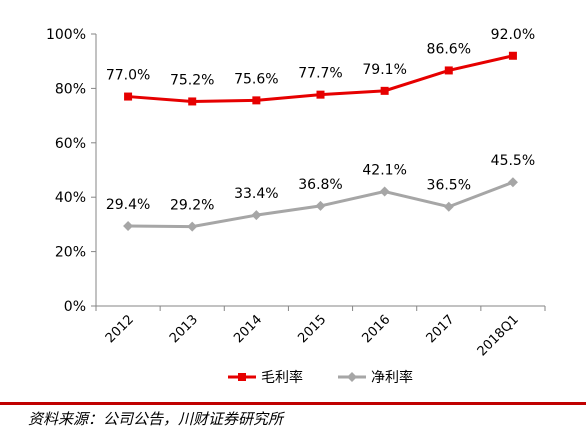 Image resolution: width=586 pixels, height=441 pixels. I want to click on y-tick-label: 20%, so click(70, 253).